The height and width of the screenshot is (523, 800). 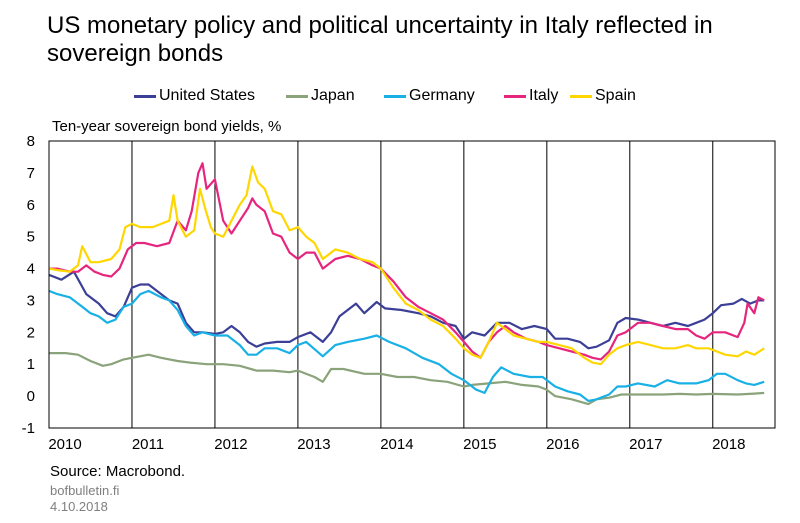 What do you see at coordinates (297, 96) in the screenshot?
I see `legend-swatch-japan` at bounding box center [297, 96].